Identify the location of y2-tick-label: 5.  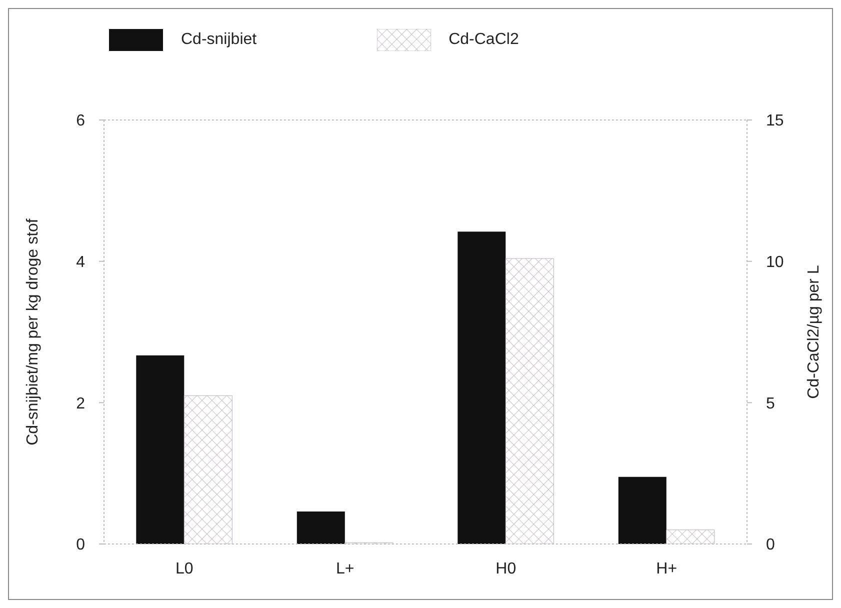
(770, 403).